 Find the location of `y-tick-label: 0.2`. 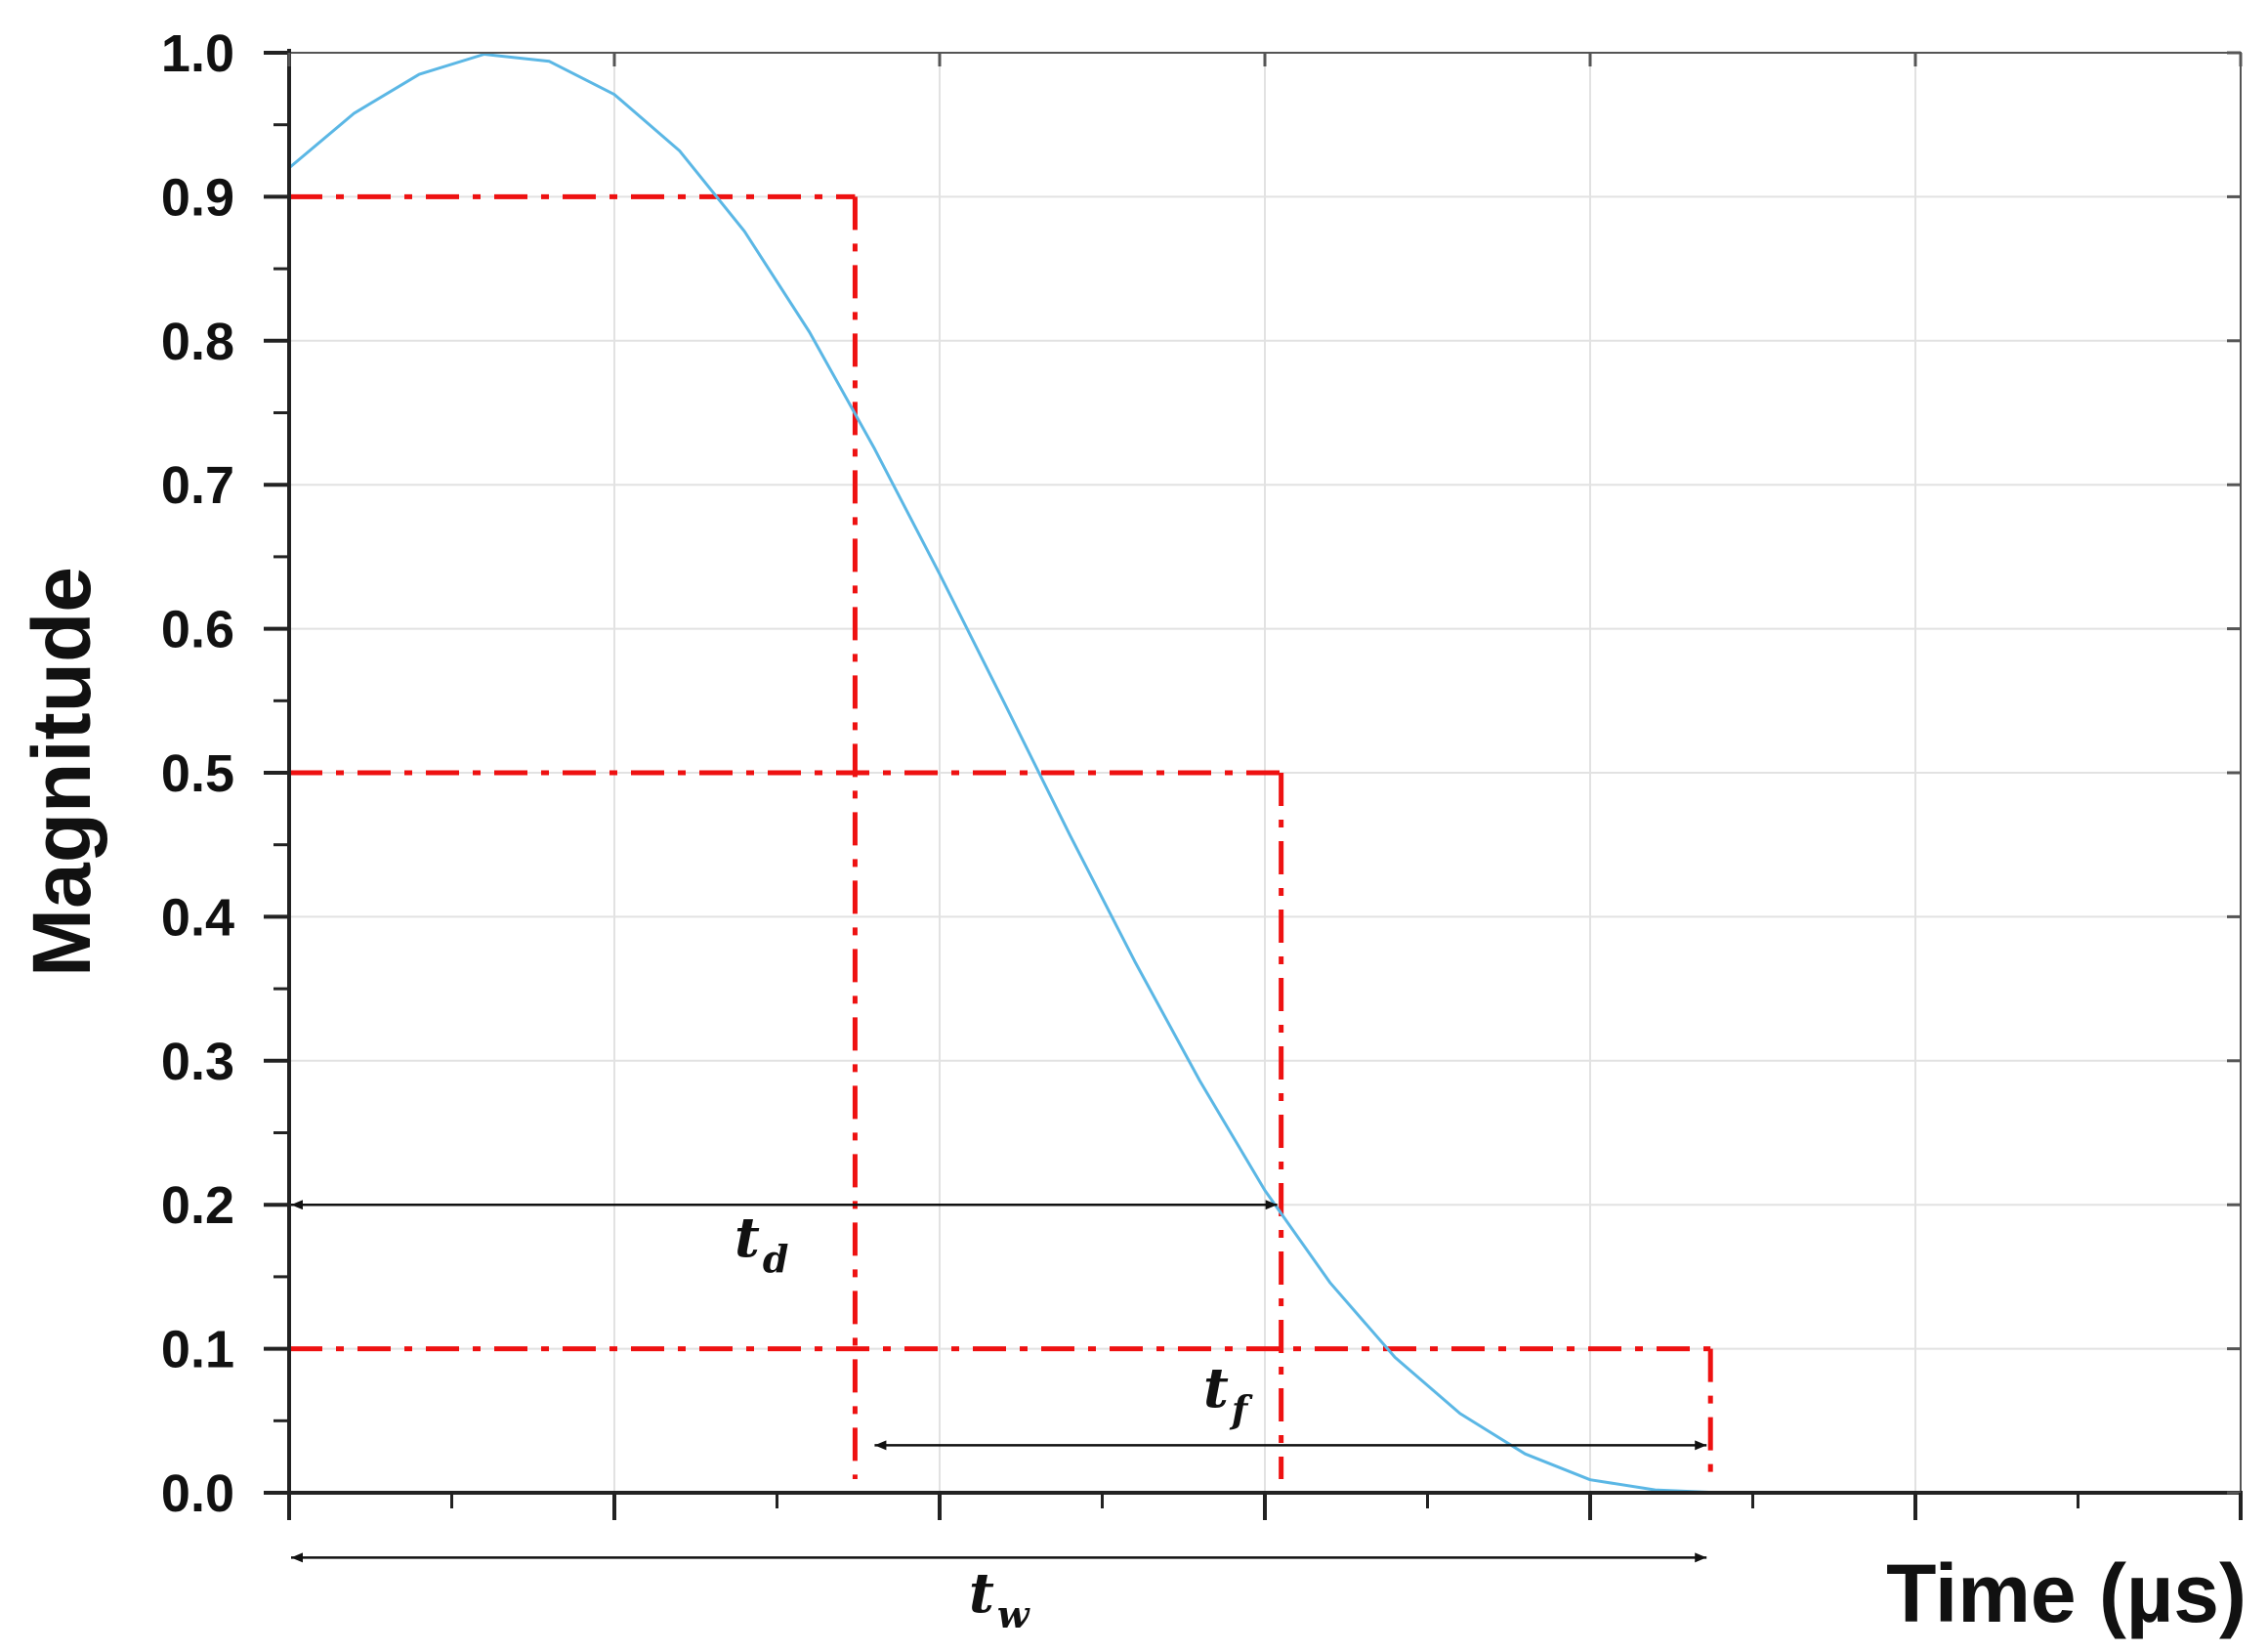

y-tick-label: 0.2 is located at coordinates (197, 1205).